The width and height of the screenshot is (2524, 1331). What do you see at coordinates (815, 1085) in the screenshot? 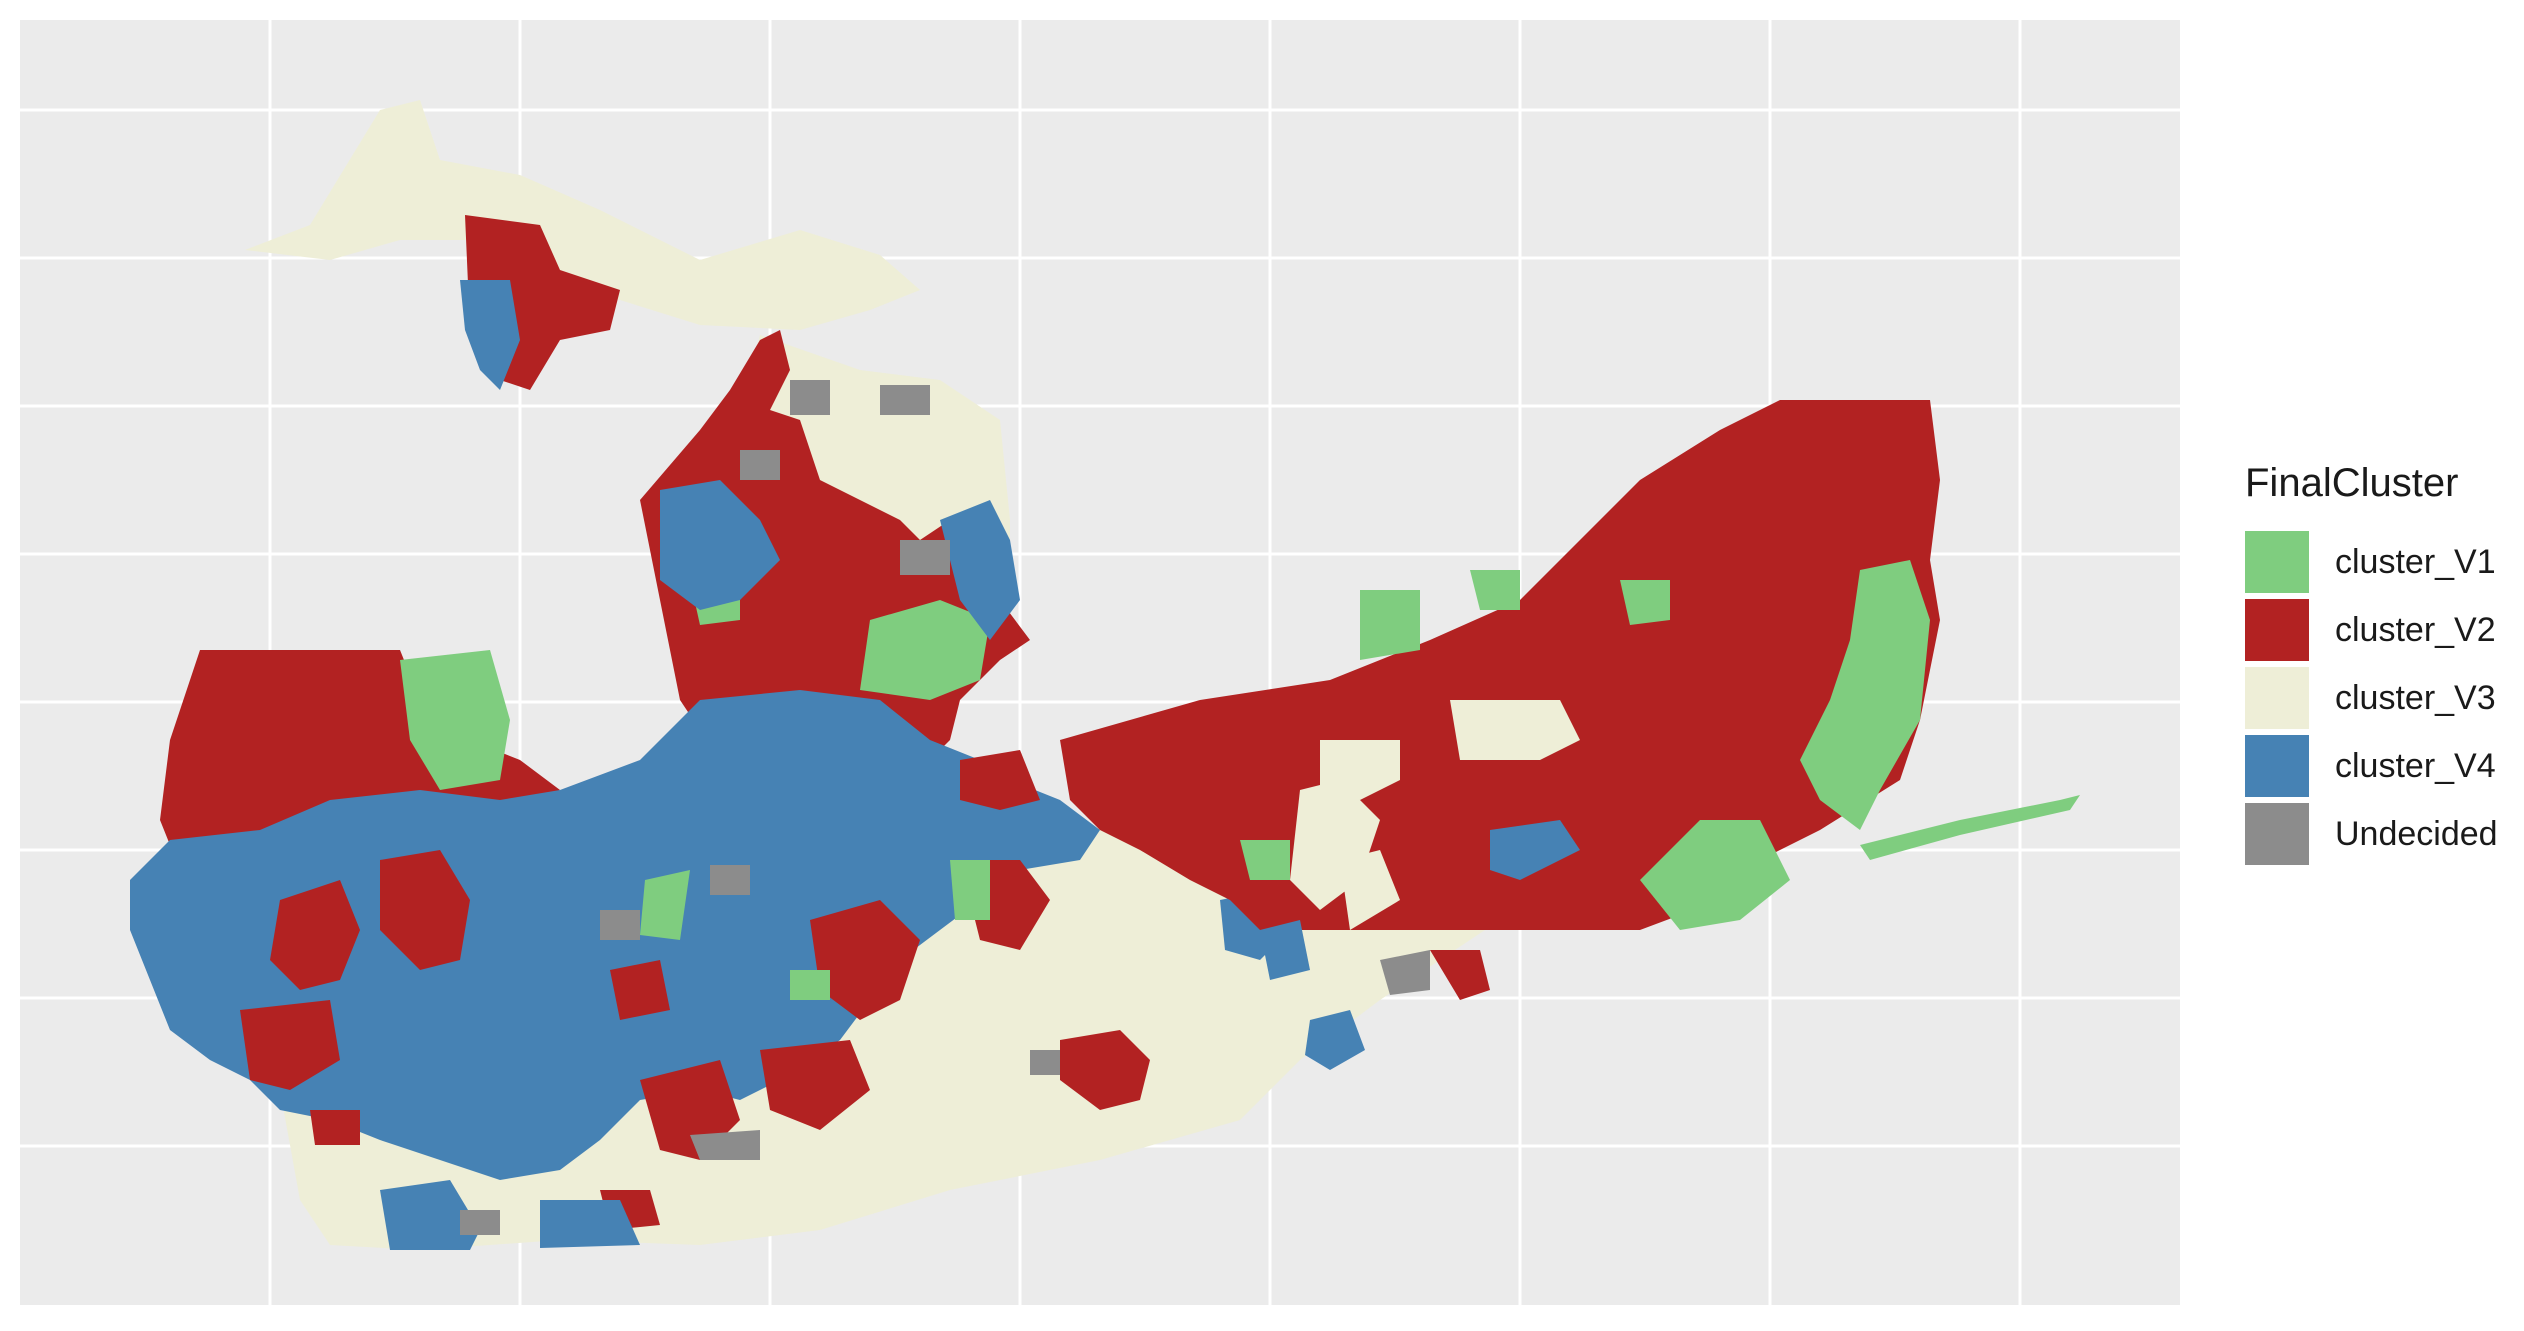
I see `region-inner-v2-f` at bounding box center [815, 1085].